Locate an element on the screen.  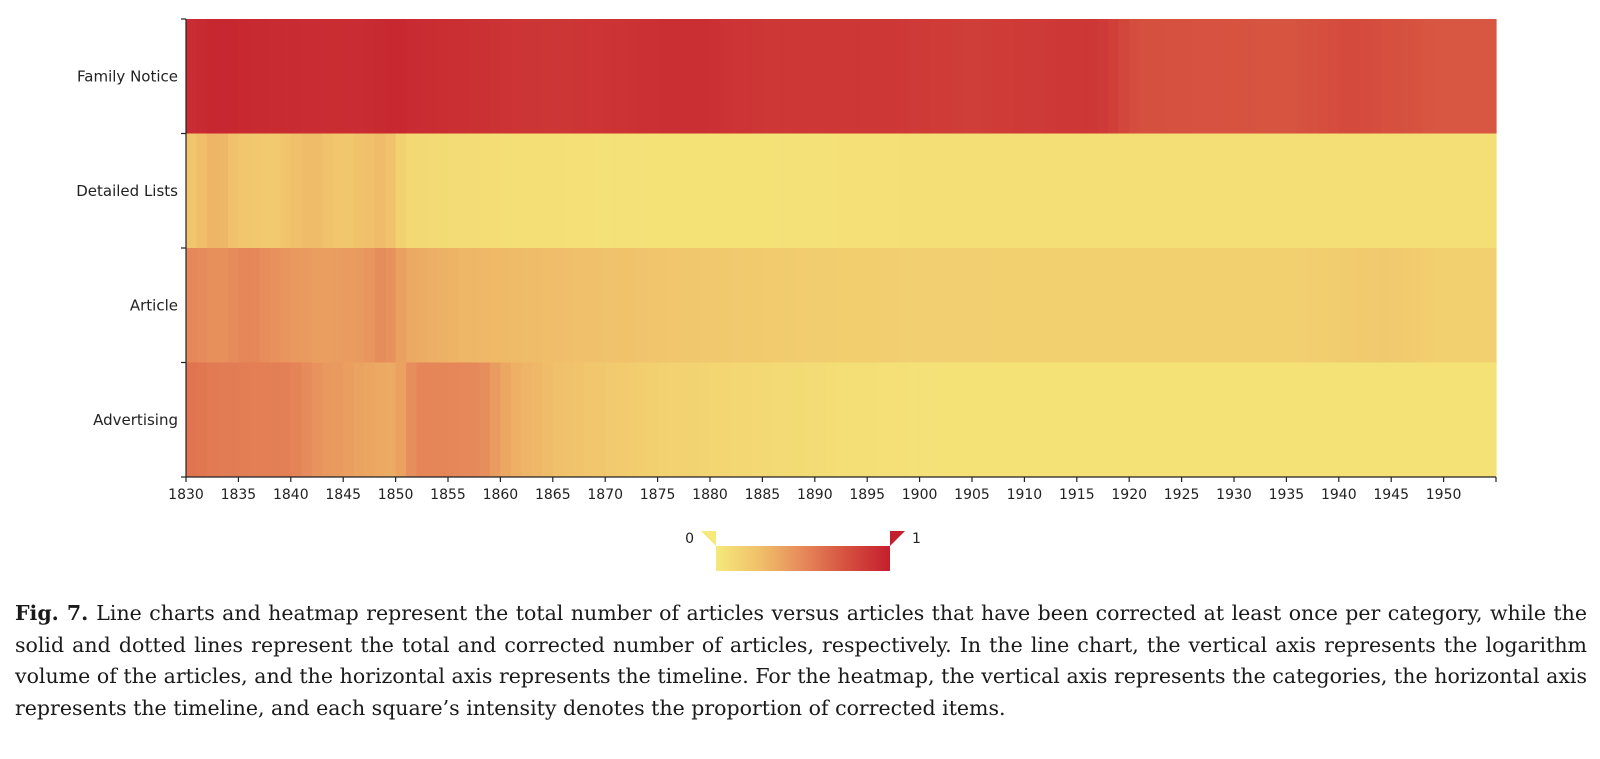
x-tick-label: 1925 is located at coordinates (1182, 495).